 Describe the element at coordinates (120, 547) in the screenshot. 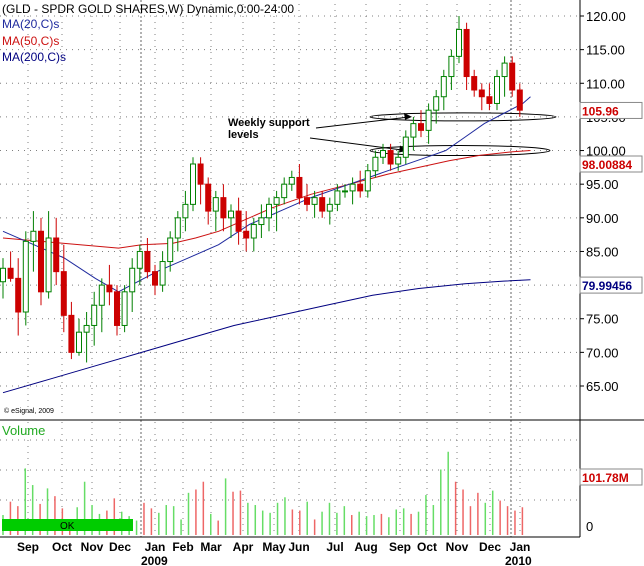

I see `month-label-dec: Dec` at that location.